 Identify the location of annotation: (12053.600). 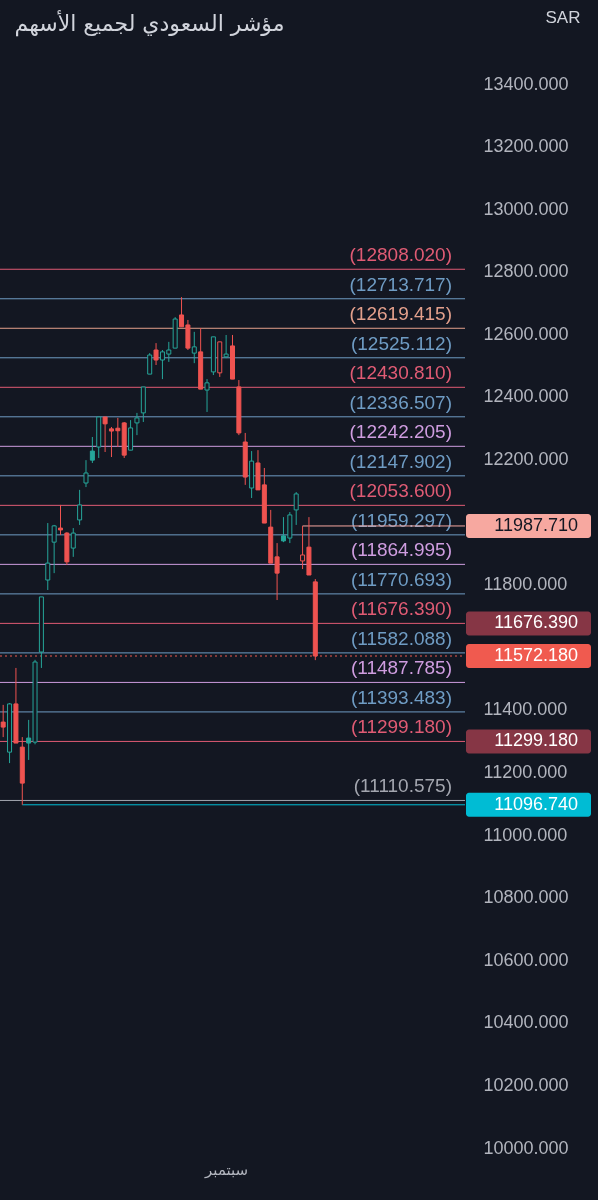
(400, 491).